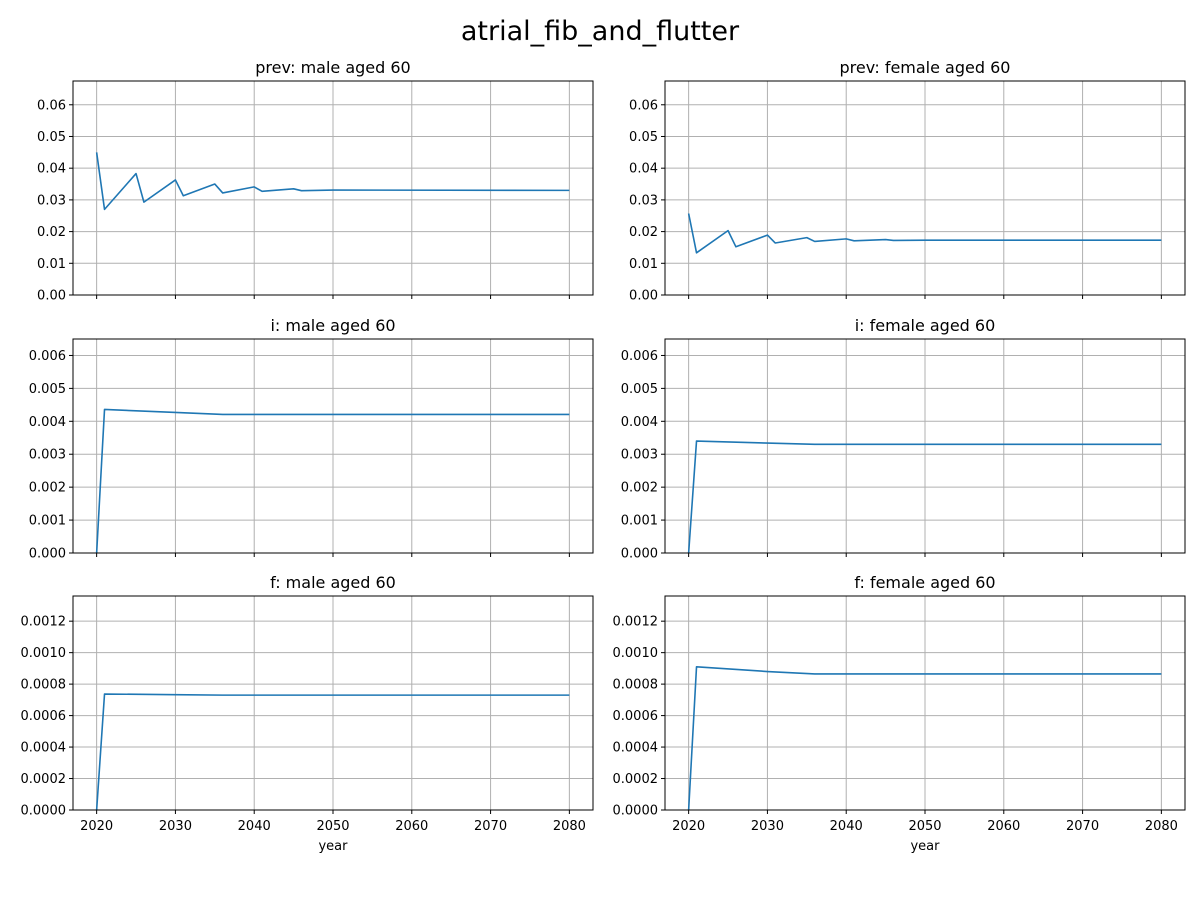  Describe the element at coordinates (333, 582) in the screenshot. I see `subplot-title: f: male aged 60` at that location.